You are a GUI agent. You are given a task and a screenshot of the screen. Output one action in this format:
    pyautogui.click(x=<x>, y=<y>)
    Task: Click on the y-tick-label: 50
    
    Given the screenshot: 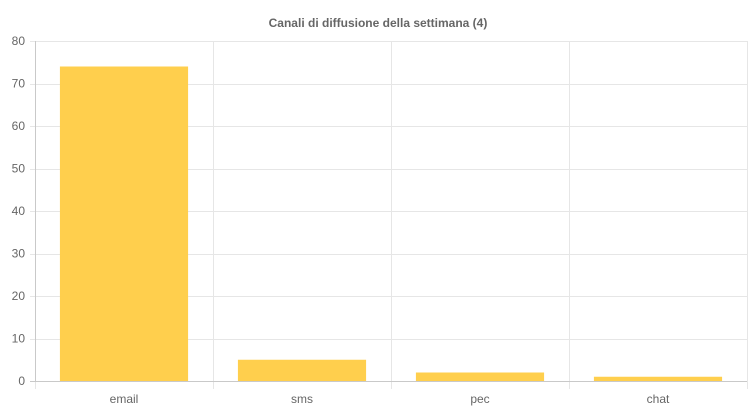 What is the action you would take?
    pyautogui.click(x=19, y=169)
    